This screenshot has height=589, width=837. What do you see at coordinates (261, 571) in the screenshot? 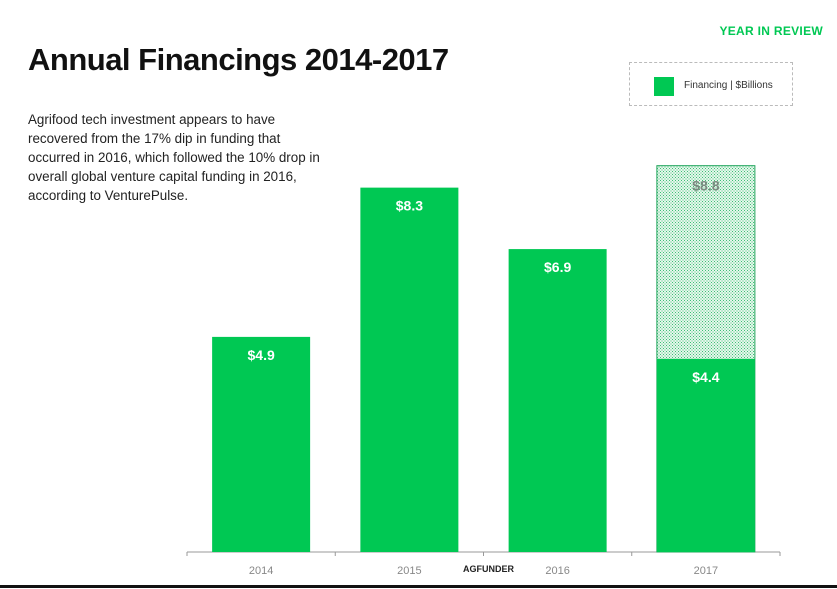
I see `x-tick-label-2014: 2014` at bounding box center [261, 571].